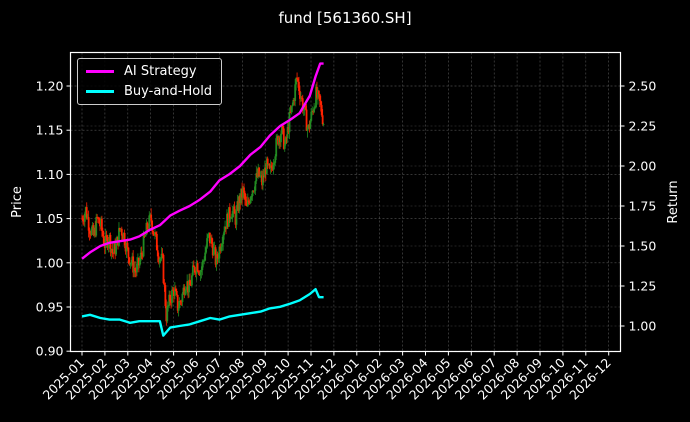  Describe the element at coordinates (50, 130) in the screenshot. I see `svg-text: 1.15` at that location.